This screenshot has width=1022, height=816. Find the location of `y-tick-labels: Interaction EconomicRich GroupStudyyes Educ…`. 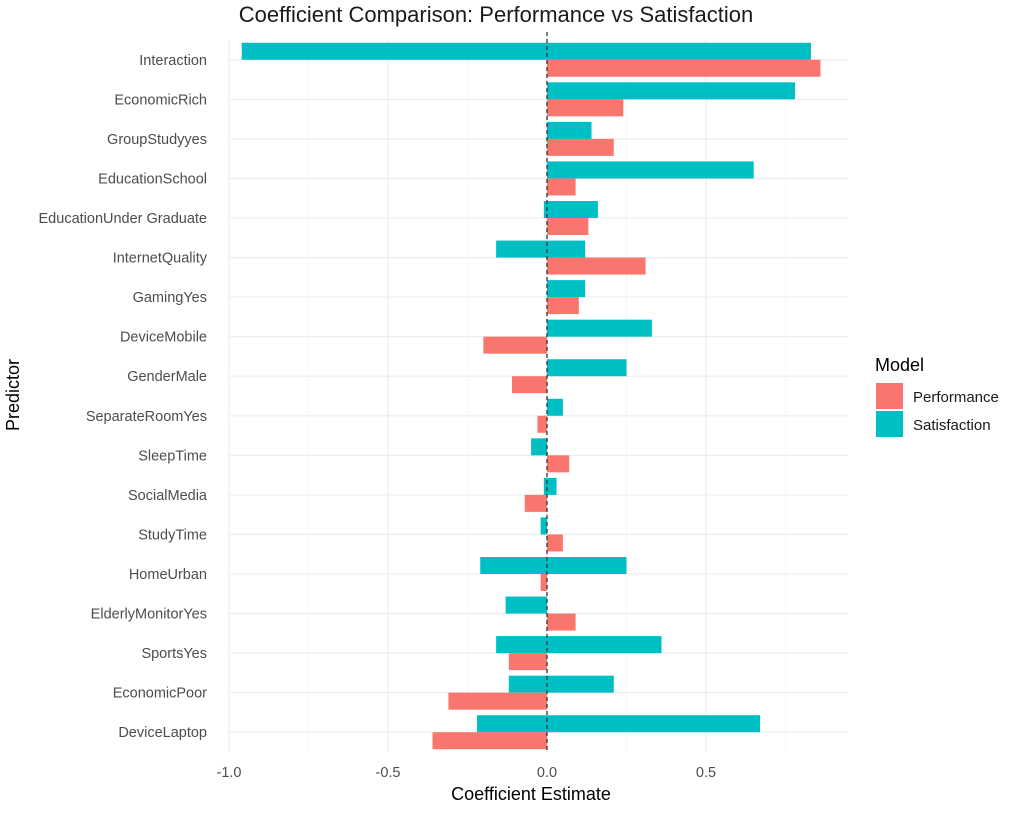

y-tick-labels: Interaction EconomicRich GroupStudyyes Educ… is located at coordinates (123, 397).